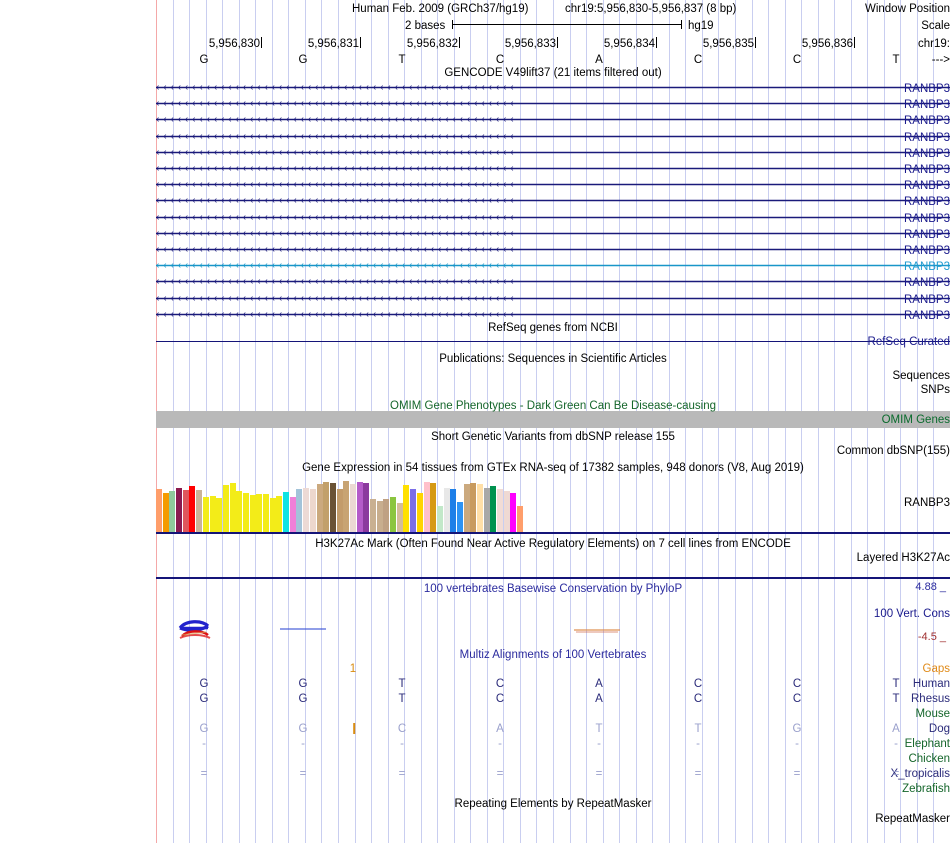 The image size is (950, 843). Describe the element at coordinates (912, 819) in the screenshot. I see `repeatmasker-label: RepeatMasker` at that location.